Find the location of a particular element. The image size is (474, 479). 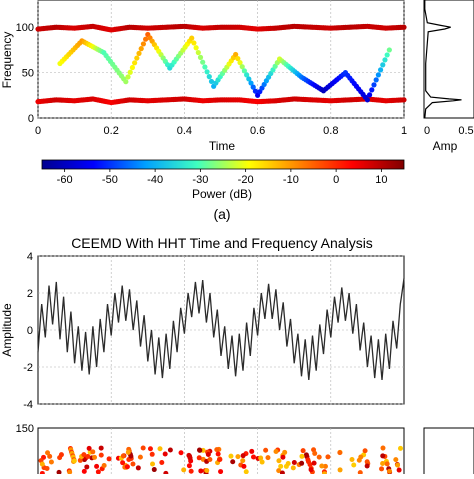

time-tick-label: 0.6 is located at coordinates (257, 131).